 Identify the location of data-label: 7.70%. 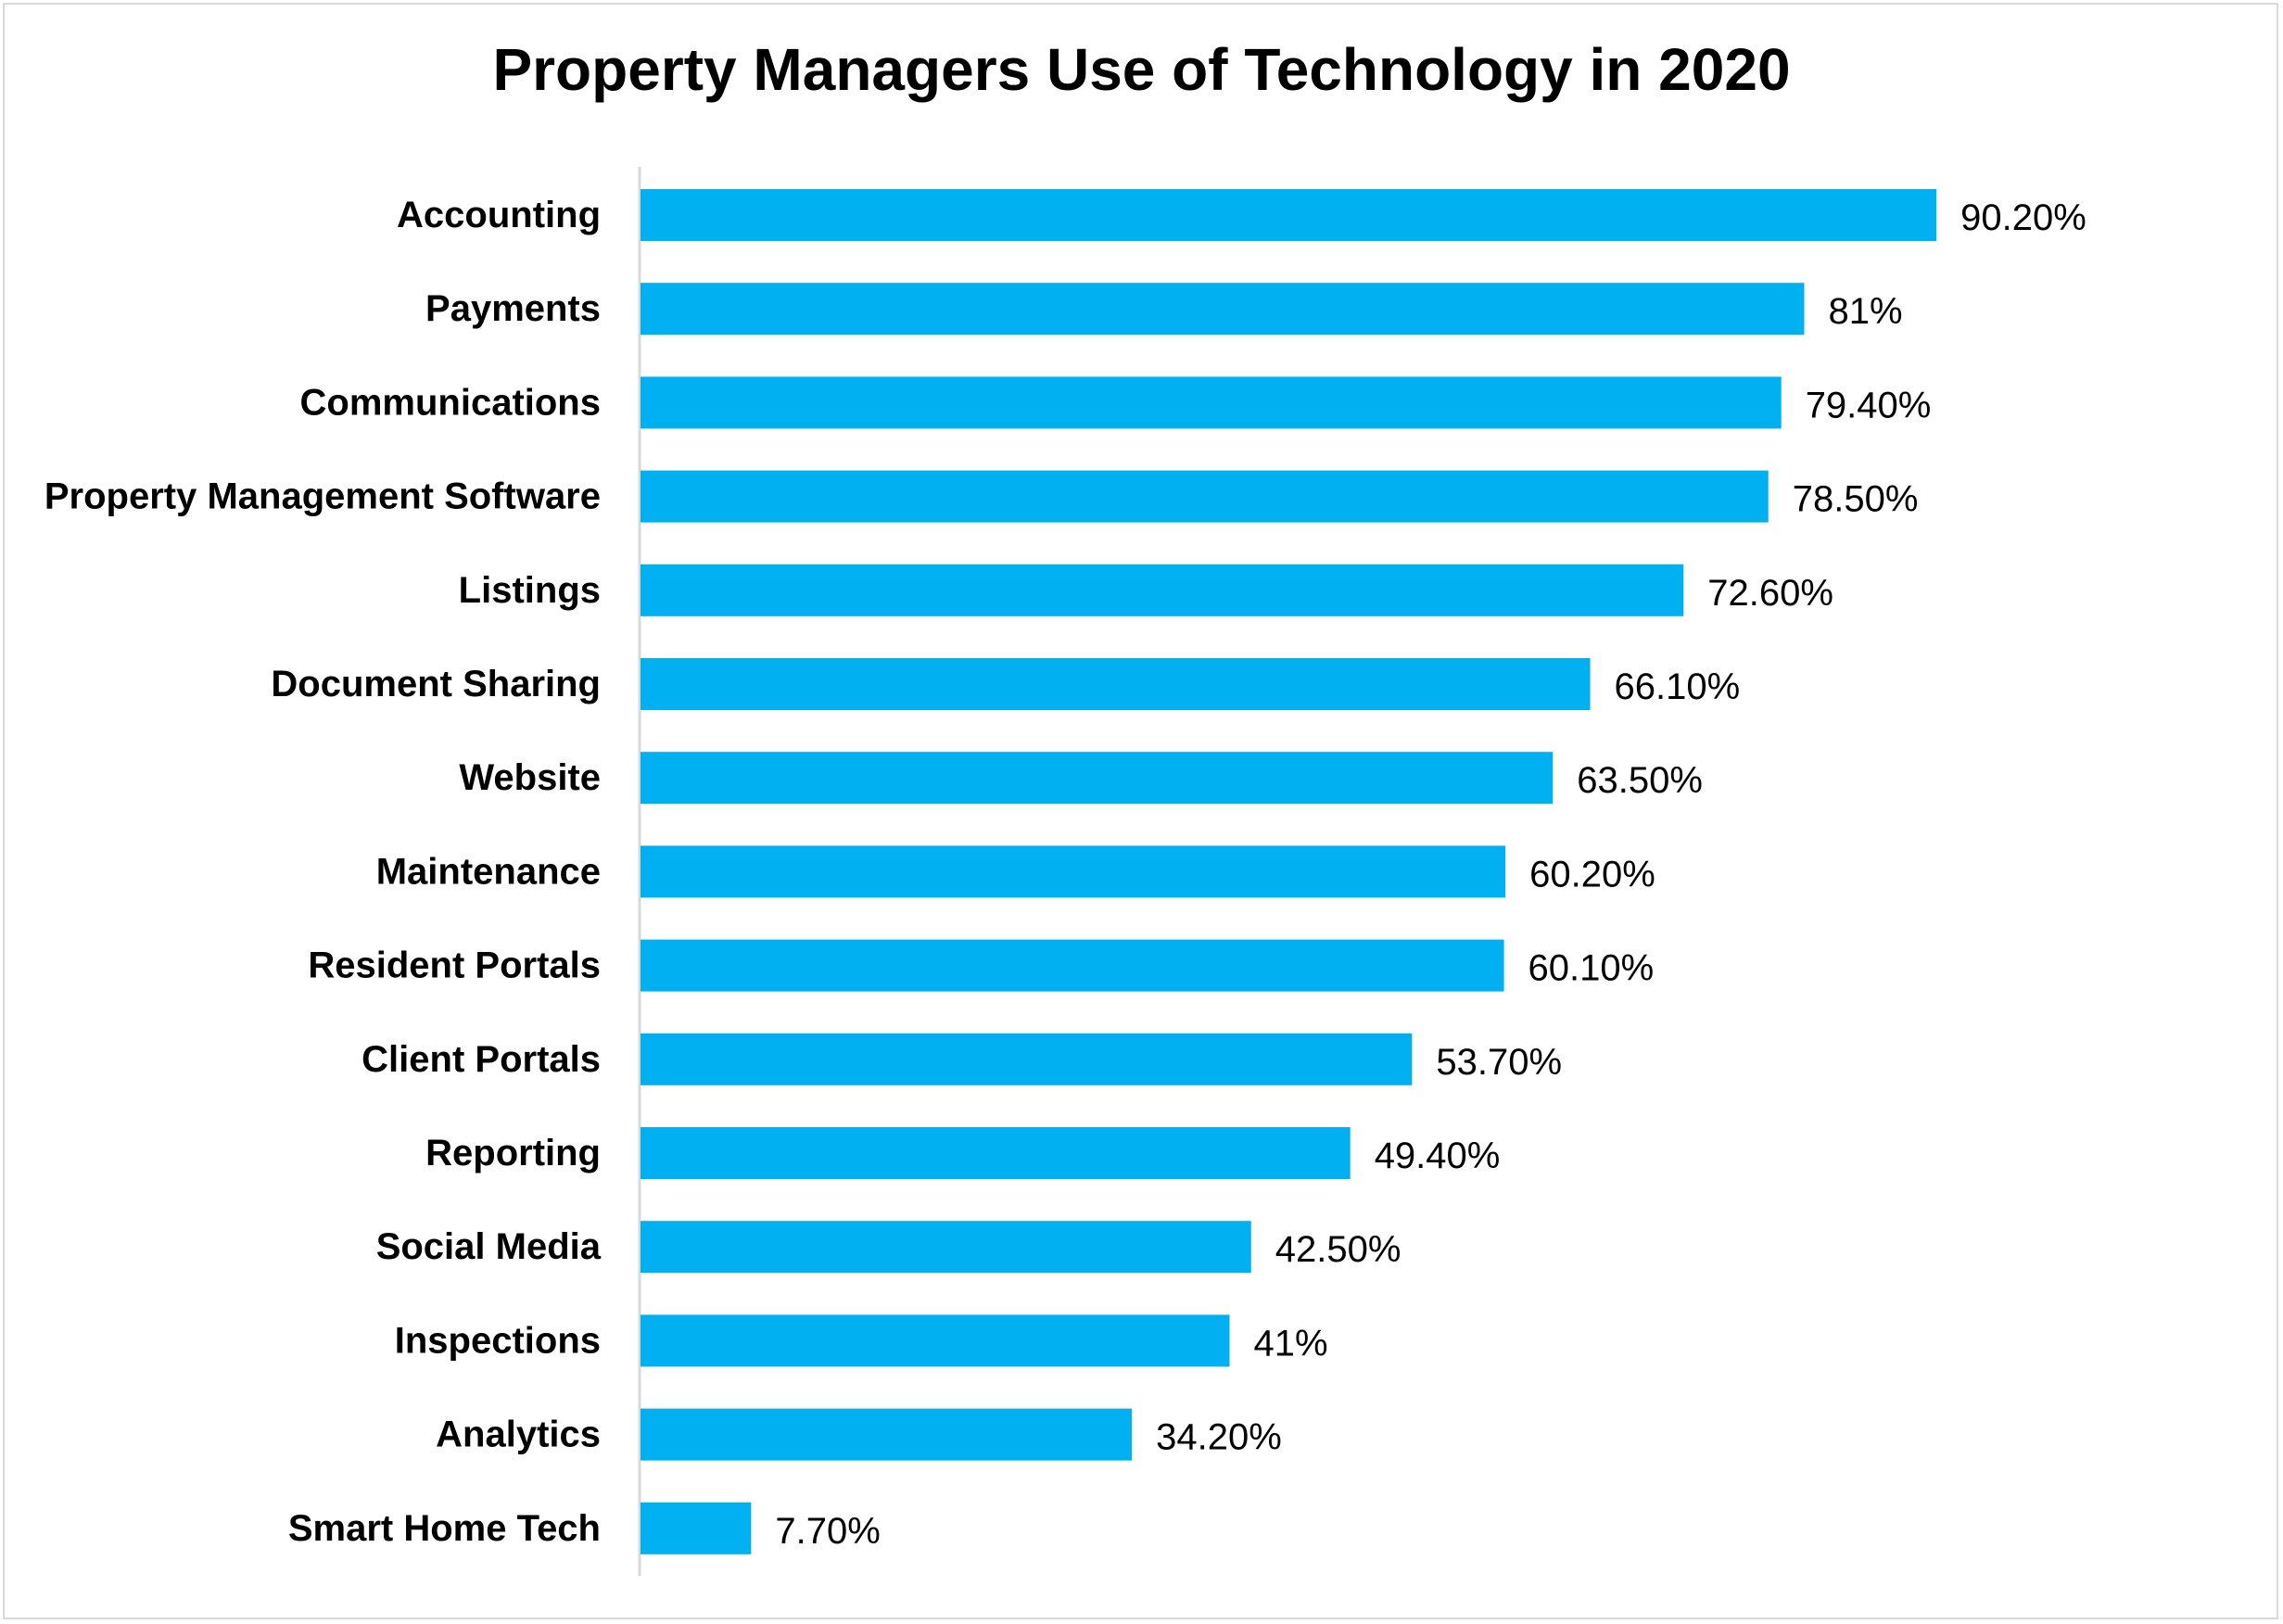
(827, 1531).